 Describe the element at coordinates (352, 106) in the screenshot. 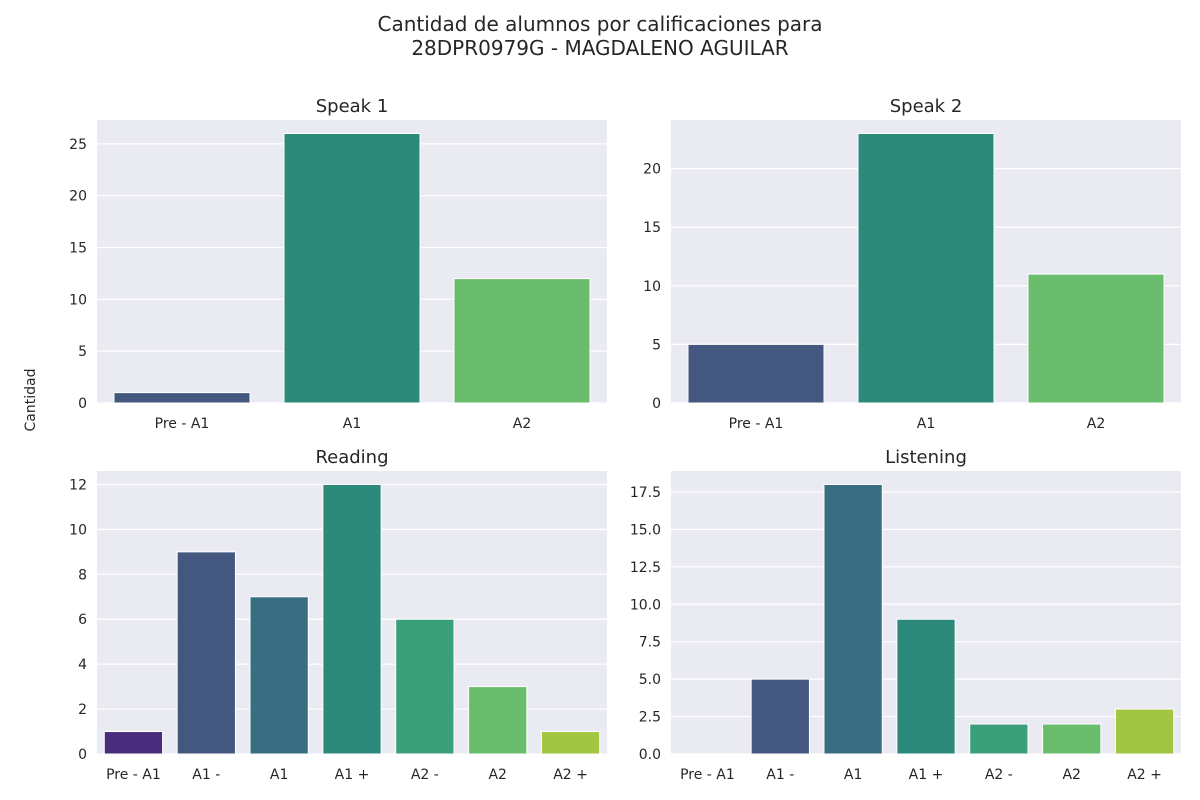

I see `subplot-title: Speak 1` at that location.